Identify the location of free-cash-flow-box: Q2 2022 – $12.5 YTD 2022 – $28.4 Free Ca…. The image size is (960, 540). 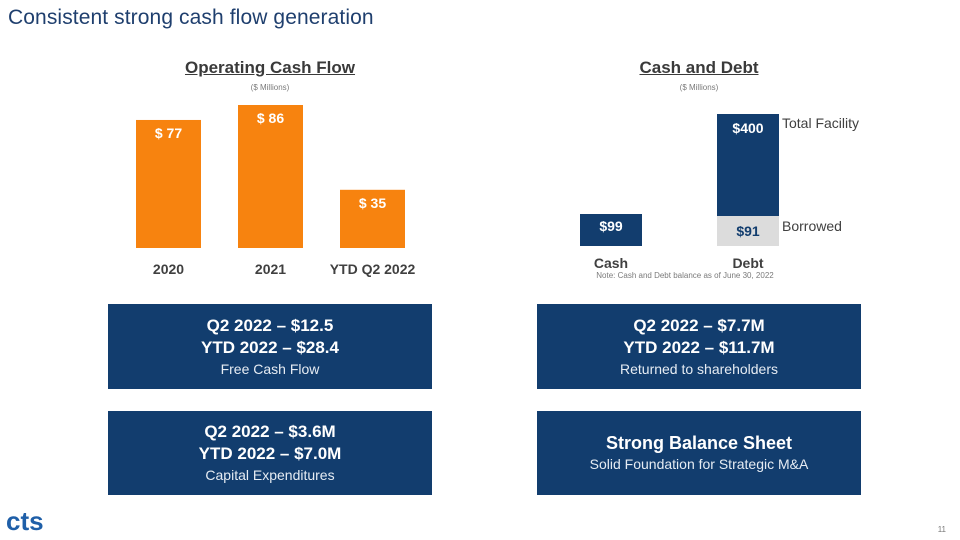
(270, 346).